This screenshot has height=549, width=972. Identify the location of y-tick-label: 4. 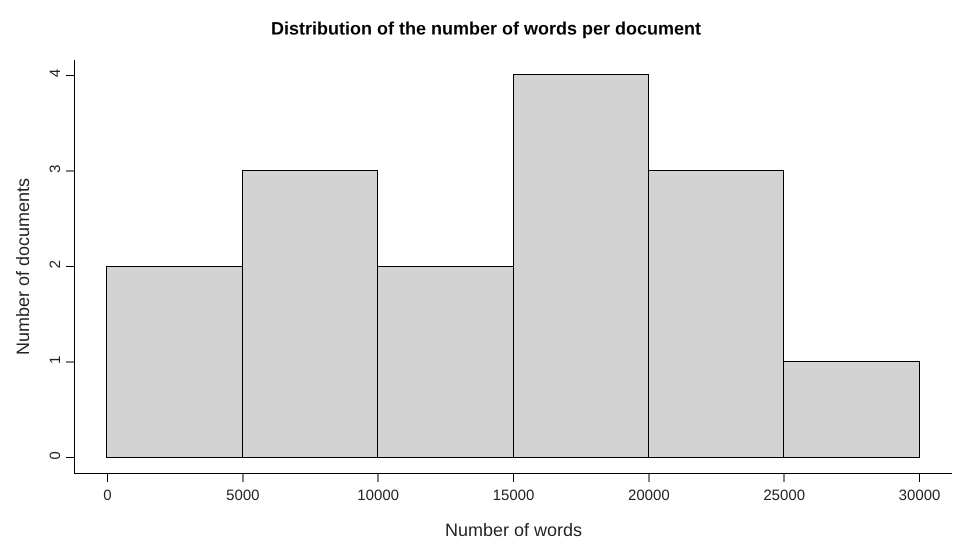
(55, 73).